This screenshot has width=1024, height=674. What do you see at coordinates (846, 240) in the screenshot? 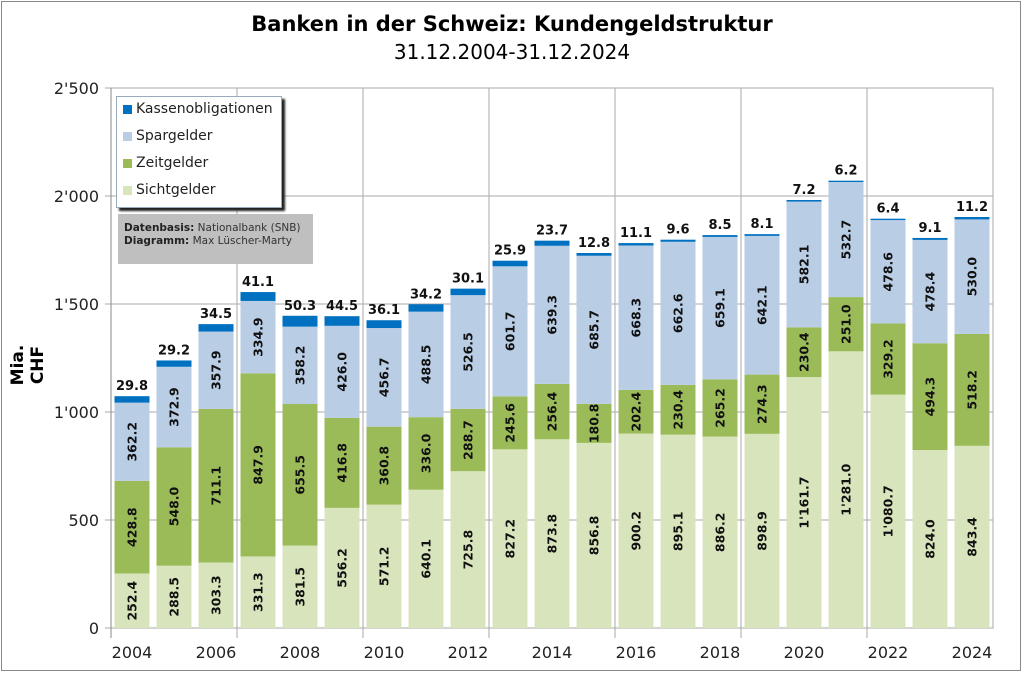
I see `data-label: 532.7` at bounding box center [846, 240].